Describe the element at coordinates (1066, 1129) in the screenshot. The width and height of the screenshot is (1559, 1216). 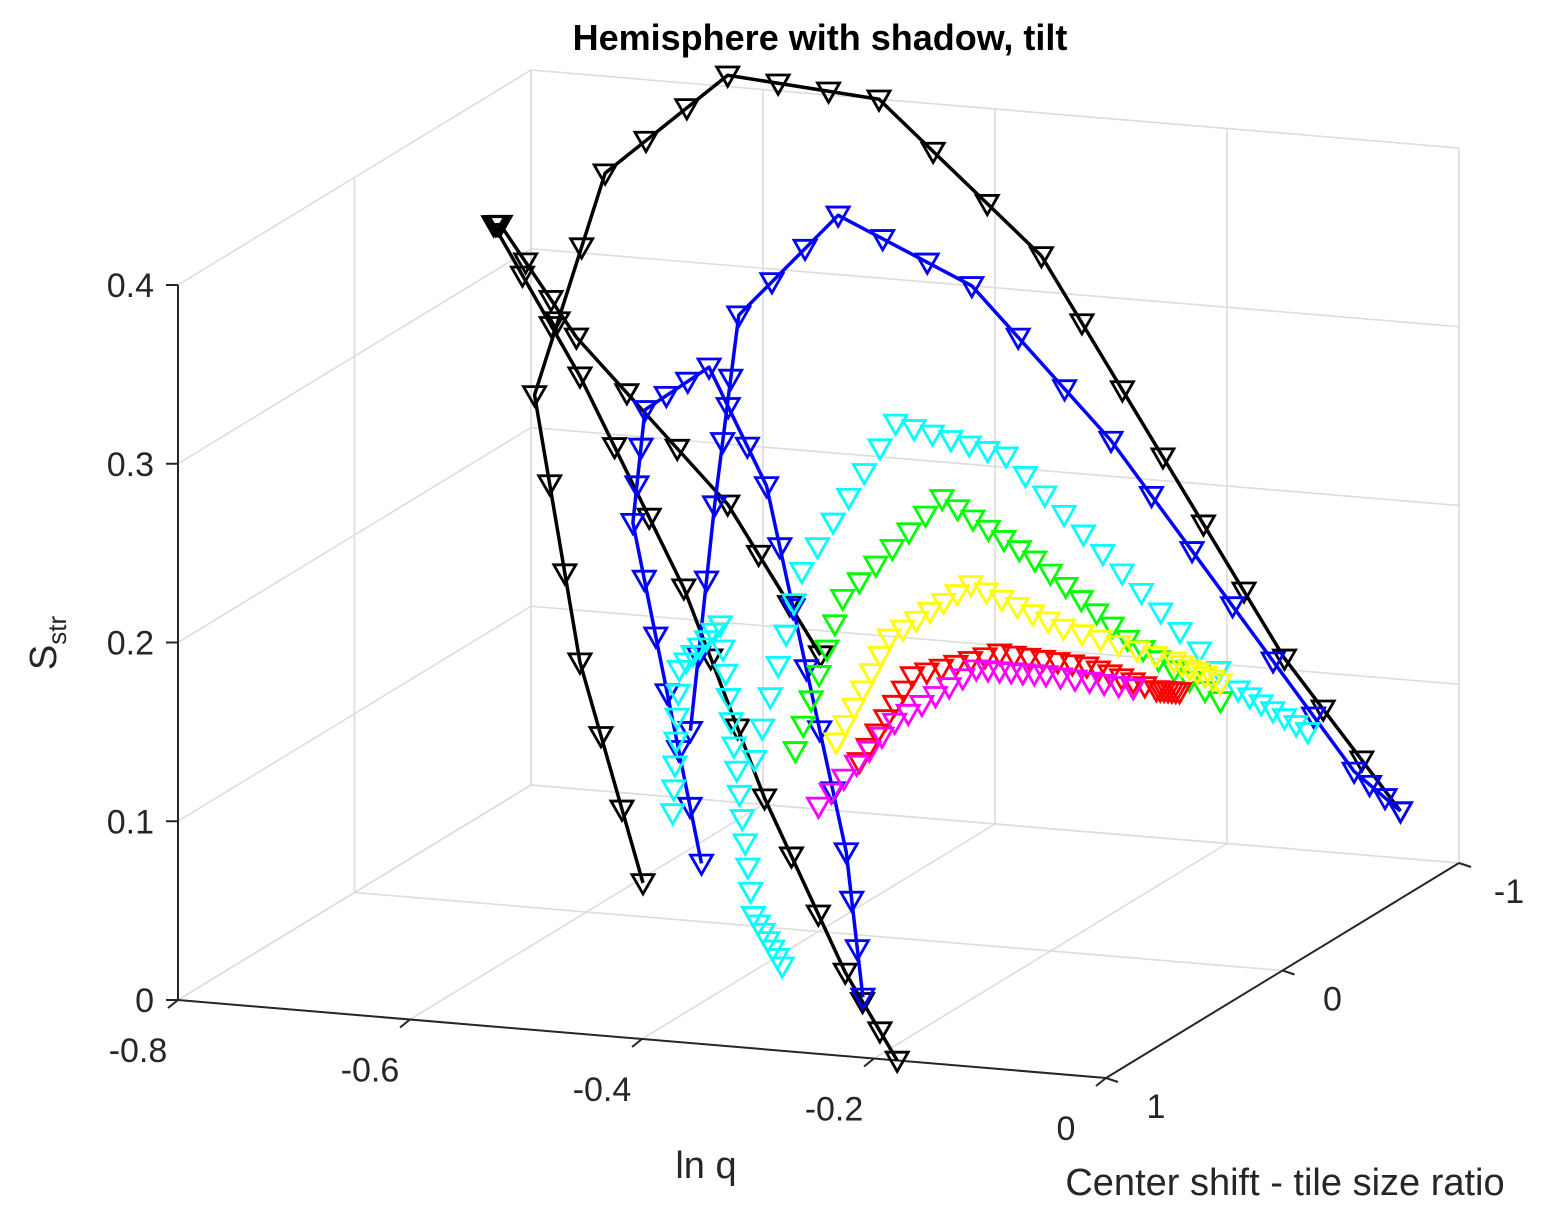
I see `x-tick-label: 0` at that location.